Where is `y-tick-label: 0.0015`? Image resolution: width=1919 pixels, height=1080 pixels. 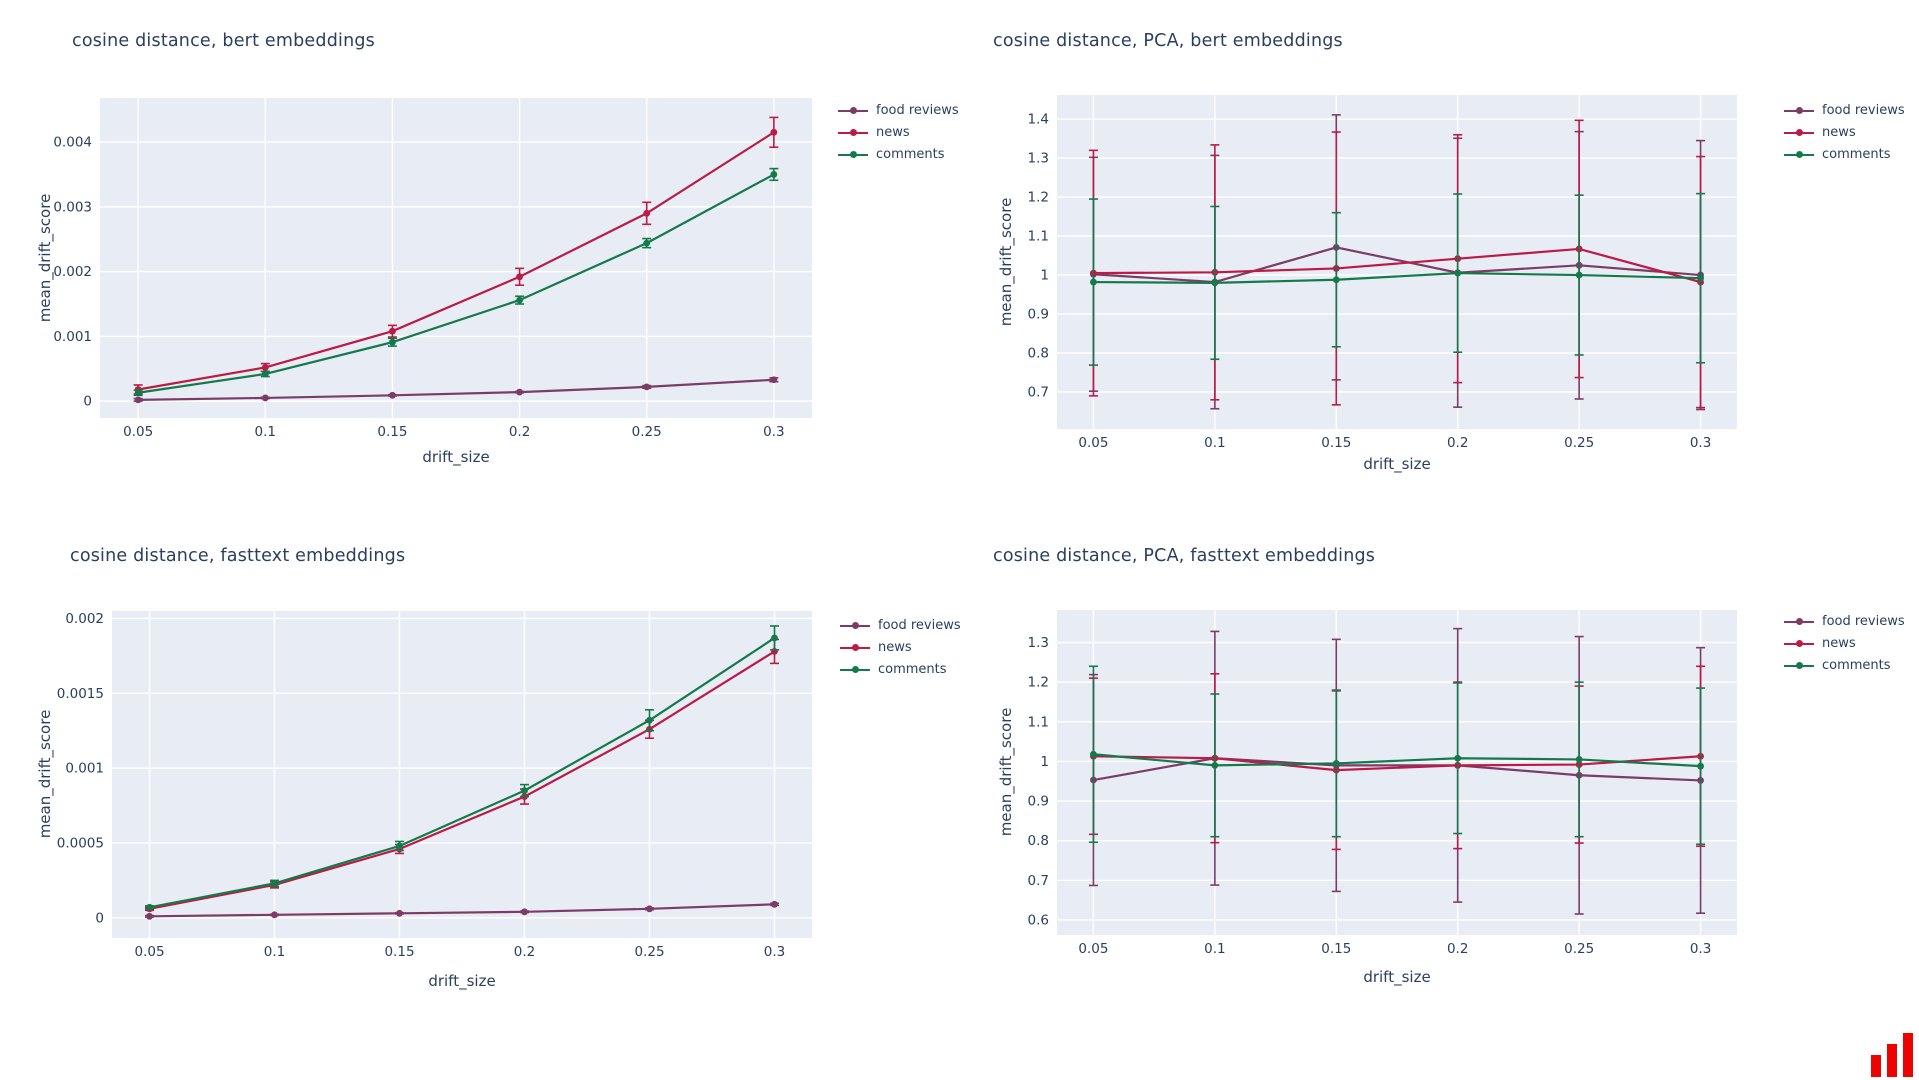
y-tick-label: 0.0015 is located at coordinates (80, 694).